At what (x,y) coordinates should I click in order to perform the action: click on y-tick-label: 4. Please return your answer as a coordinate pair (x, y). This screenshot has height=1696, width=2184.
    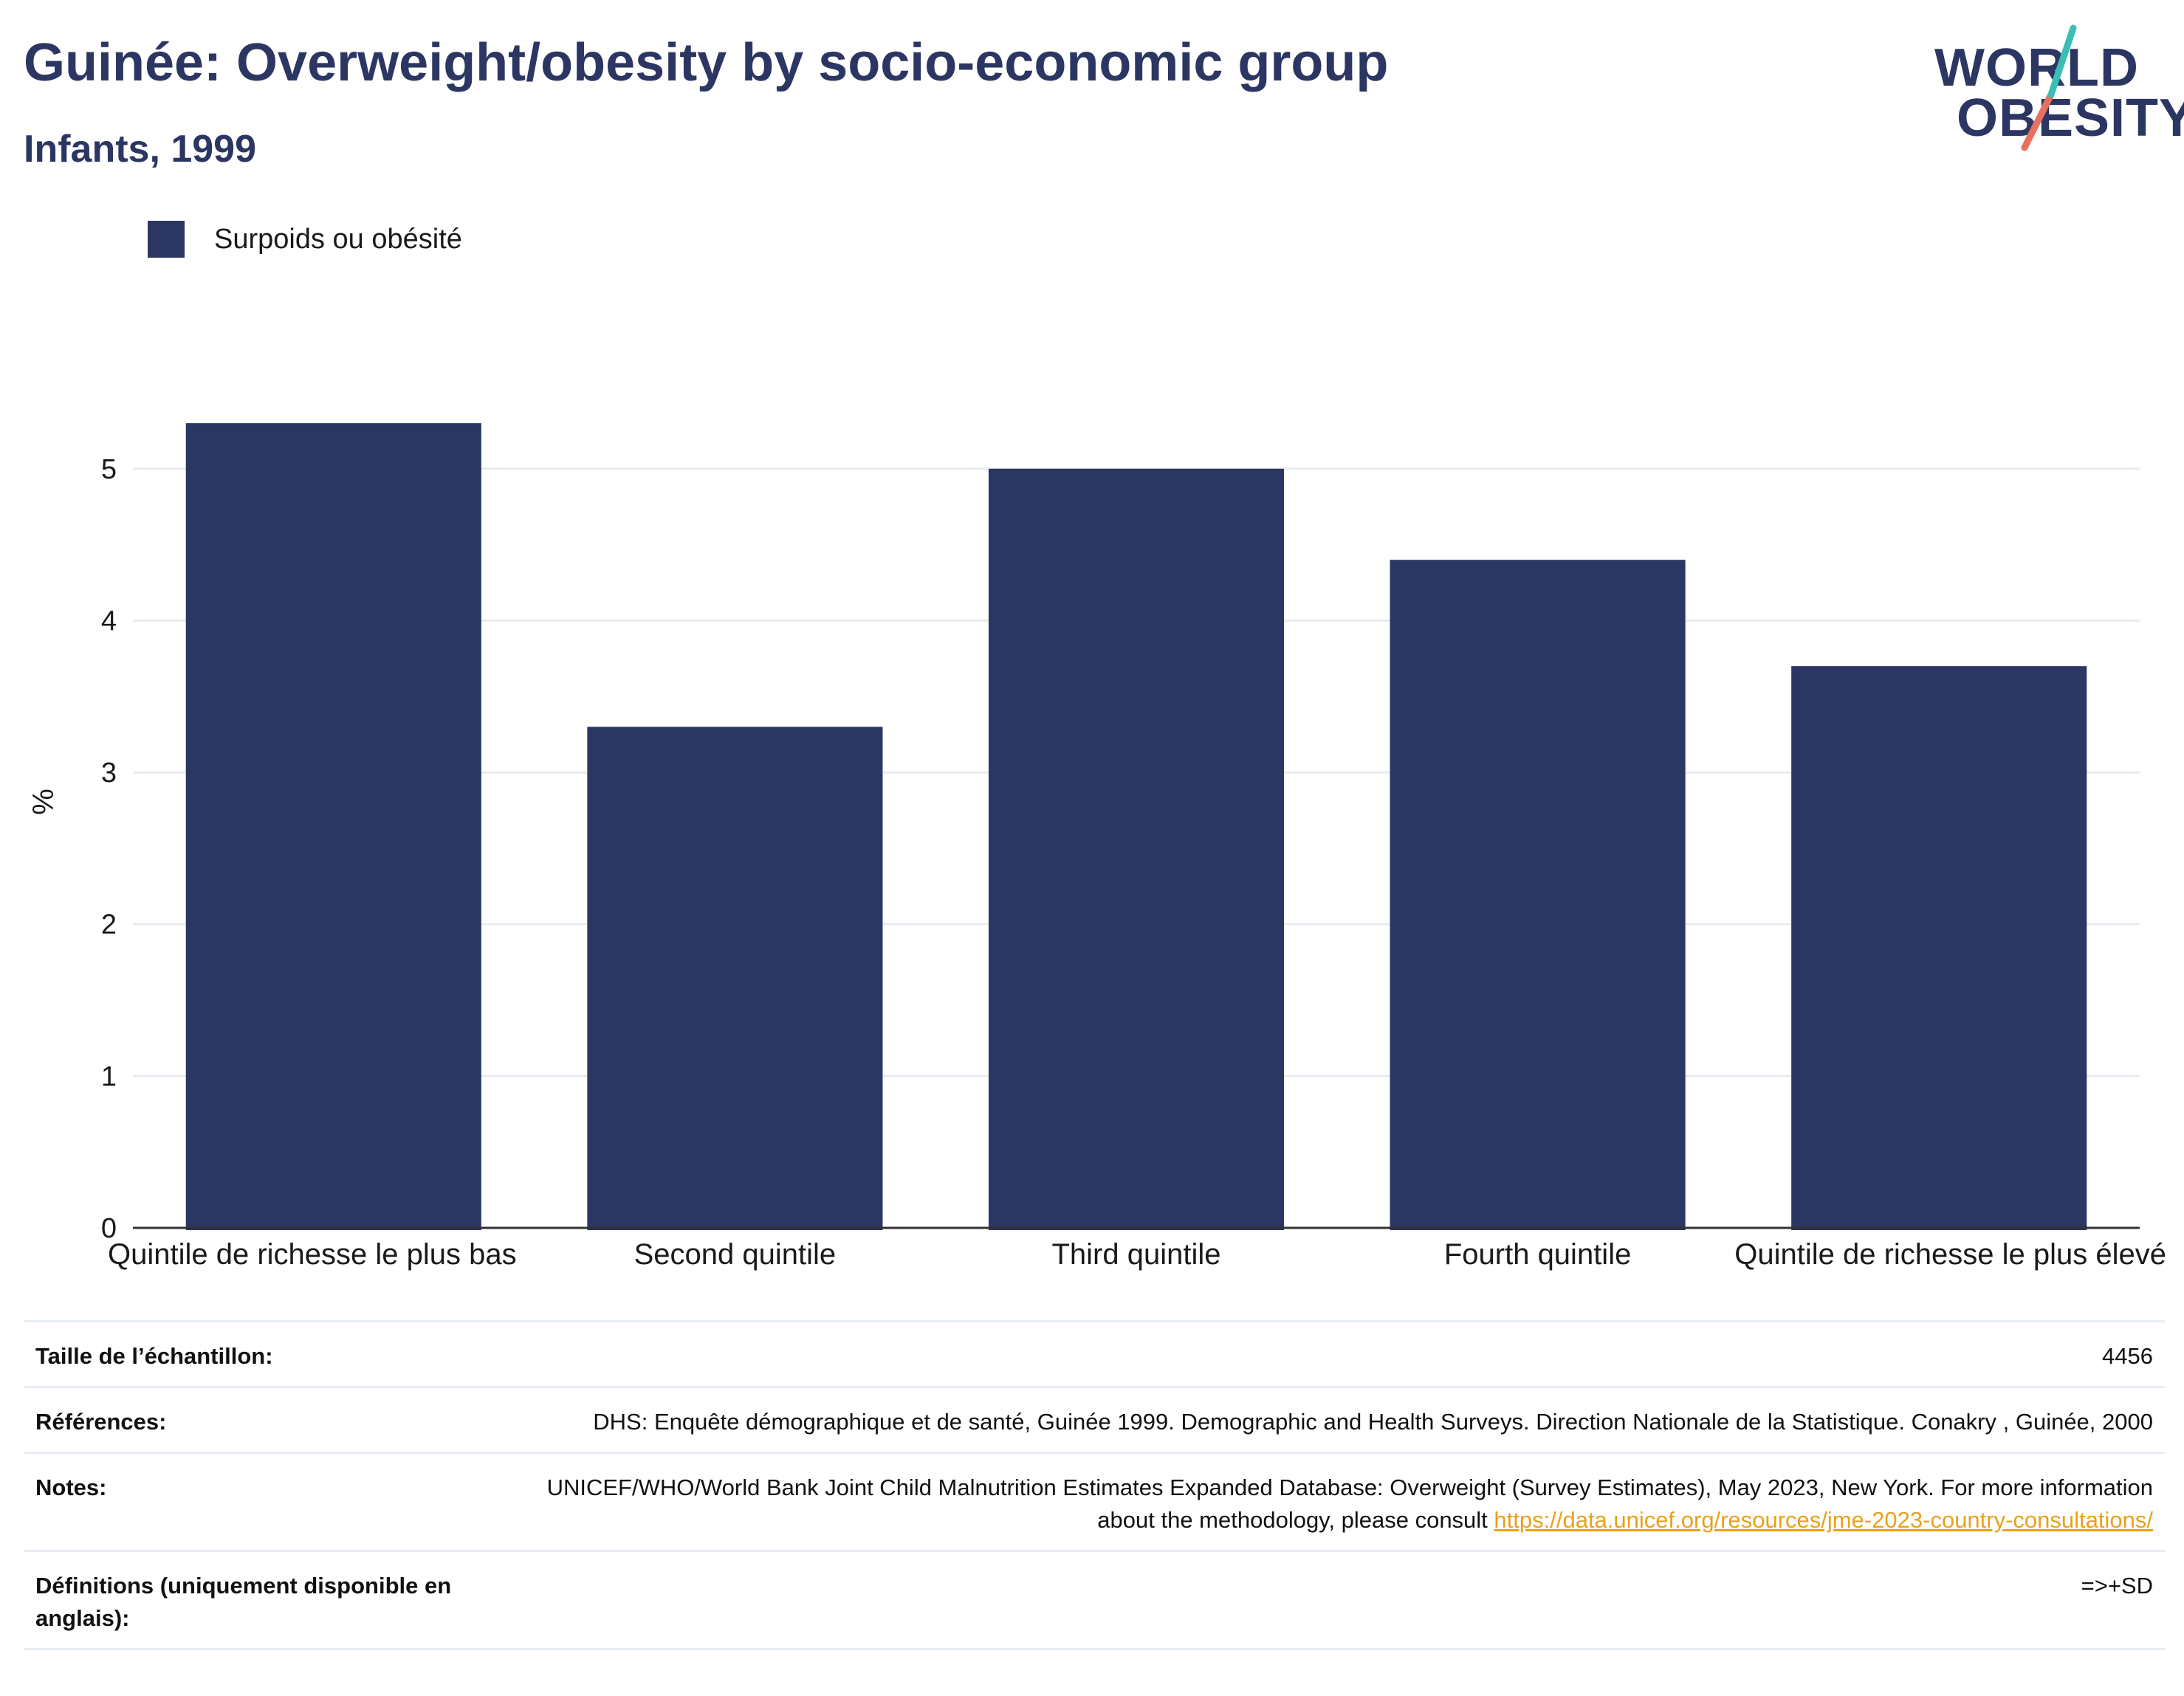
    Looking at the image, I should click on (109, 620).